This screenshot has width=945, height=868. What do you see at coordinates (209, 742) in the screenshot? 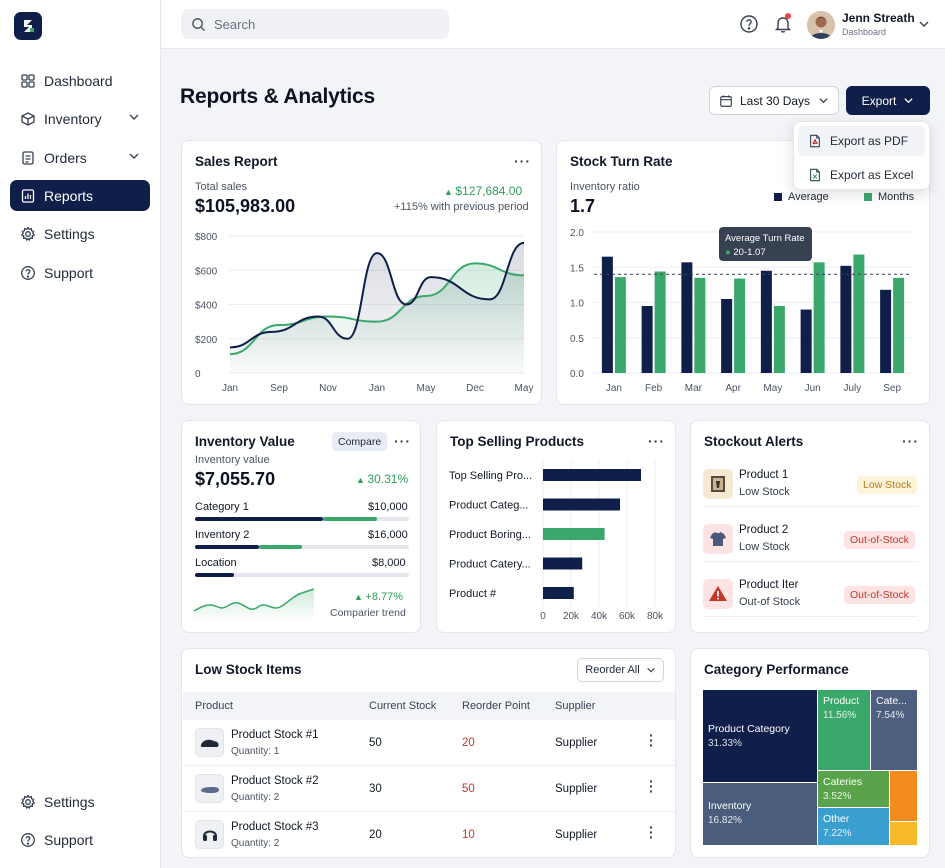
I see `product-image-icon` at bounding box center [209, 742].